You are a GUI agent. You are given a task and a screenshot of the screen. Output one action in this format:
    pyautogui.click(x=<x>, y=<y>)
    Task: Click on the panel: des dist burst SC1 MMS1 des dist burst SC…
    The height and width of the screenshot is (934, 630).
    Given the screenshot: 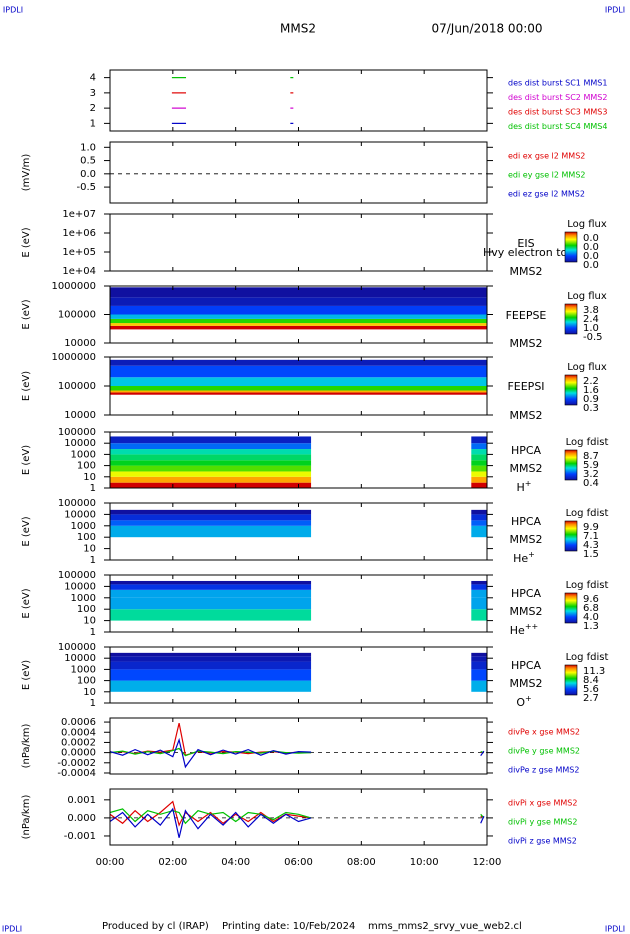 What is the action you would take?
    pyautogui.click(x=348, y=100)
    